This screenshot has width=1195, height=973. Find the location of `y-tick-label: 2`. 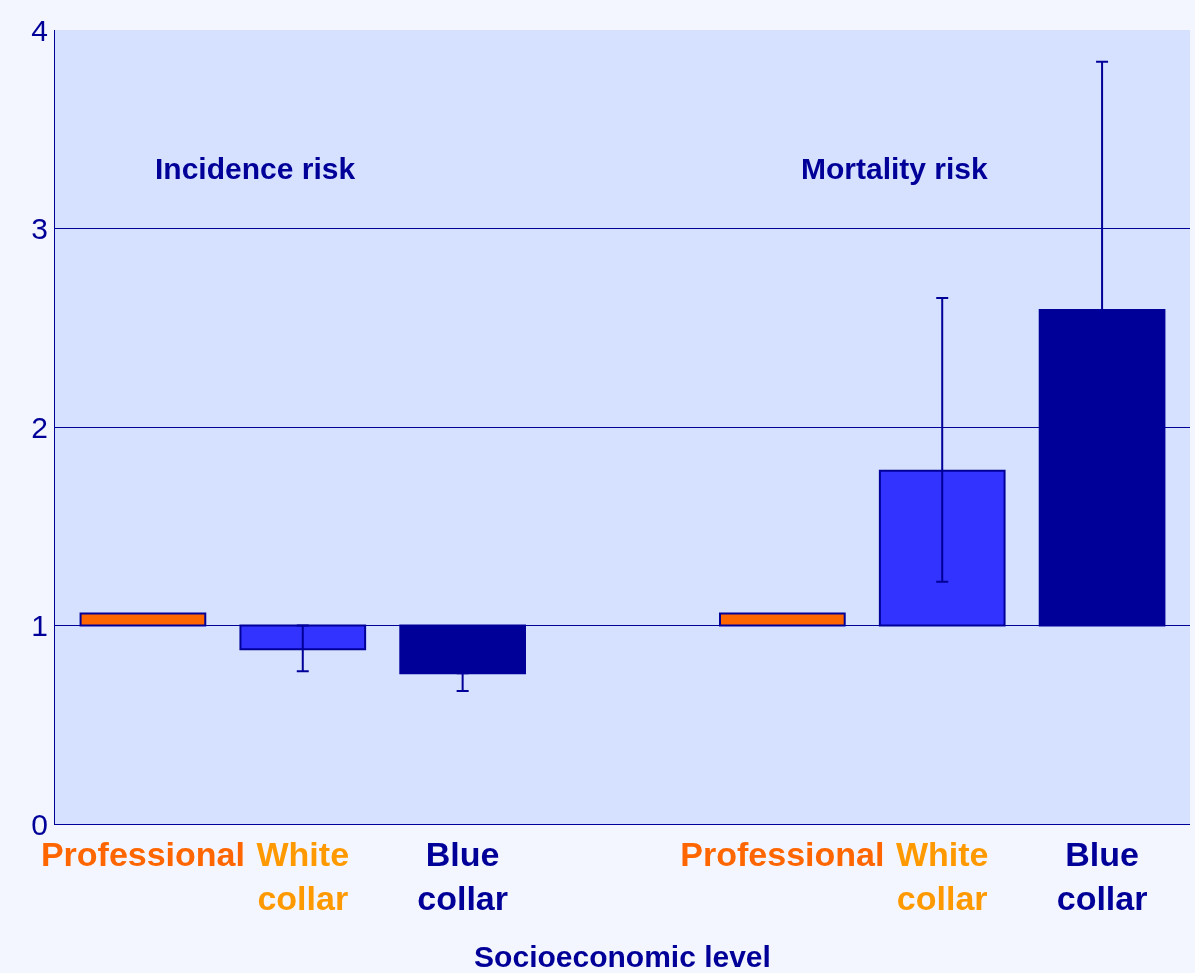

y-tick-label: 2 is located at coordinates (39, 427).